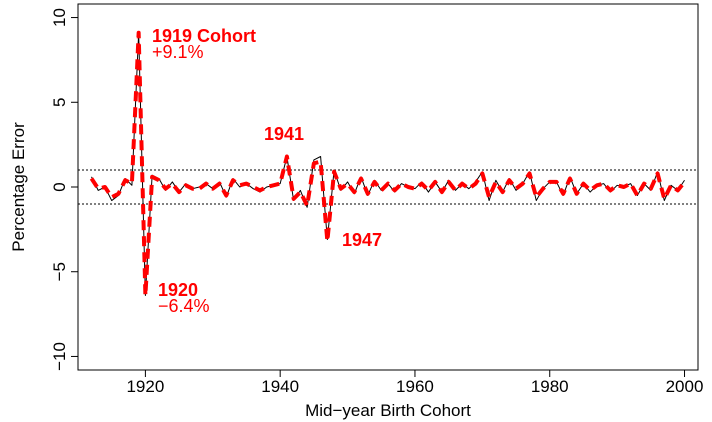 The height and width of the screenshot is (422, 712). What do you see at coordinates (685, 386) in the screenshot?
I see `x-tick-label: 2000` at bounding box center [685, 386].